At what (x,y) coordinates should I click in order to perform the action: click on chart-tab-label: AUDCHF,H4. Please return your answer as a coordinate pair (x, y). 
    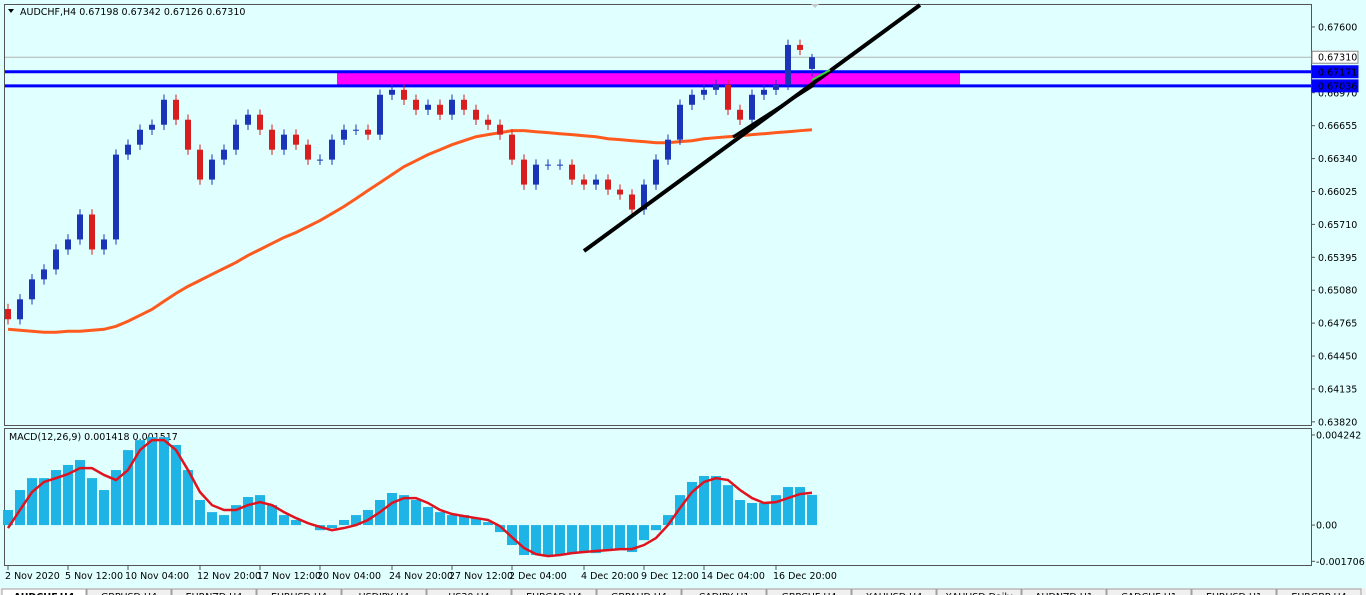
    Looking at the image, I should click on (44, 593).